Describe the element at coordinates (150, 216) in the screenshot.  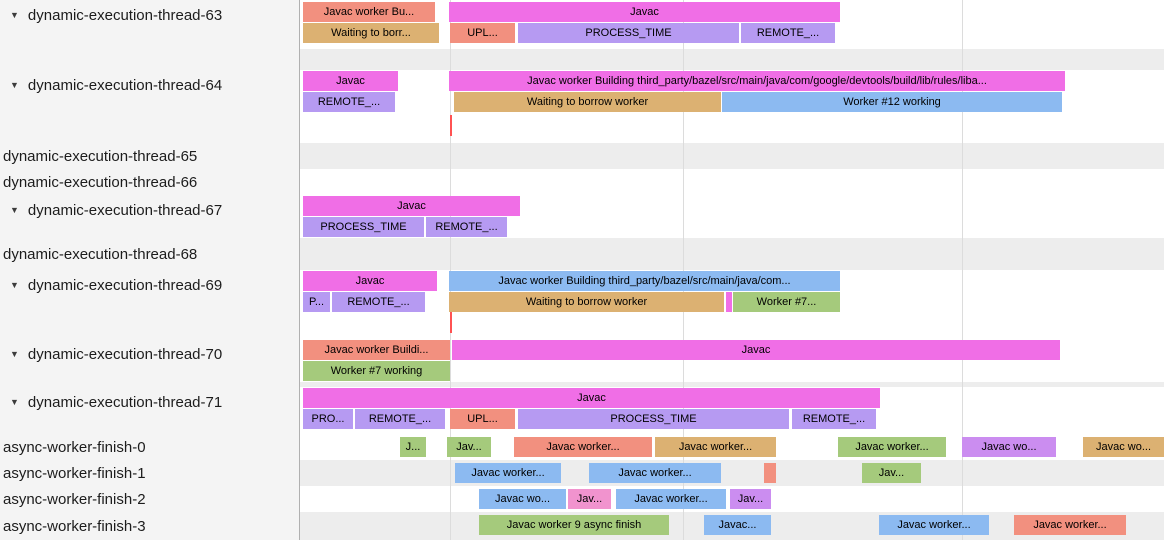
I see `track-label-cell: ▼ dynamic-execution-thread-67` at that location.